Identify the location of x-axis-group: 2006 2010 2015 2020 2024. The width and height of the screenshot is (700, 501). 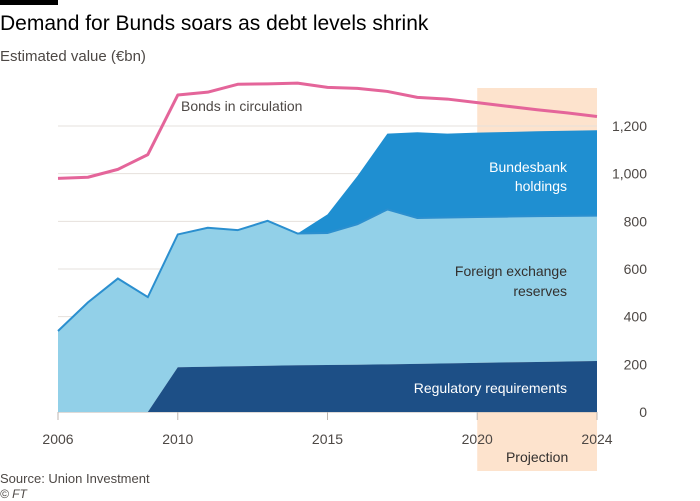
(327, 429).